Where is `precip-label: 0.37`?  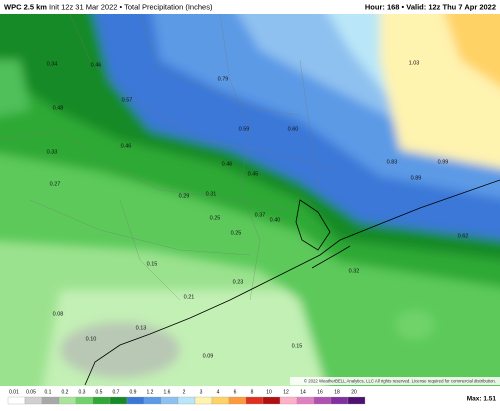
precip-label: 0.37 is located at coordinates (260, 215).